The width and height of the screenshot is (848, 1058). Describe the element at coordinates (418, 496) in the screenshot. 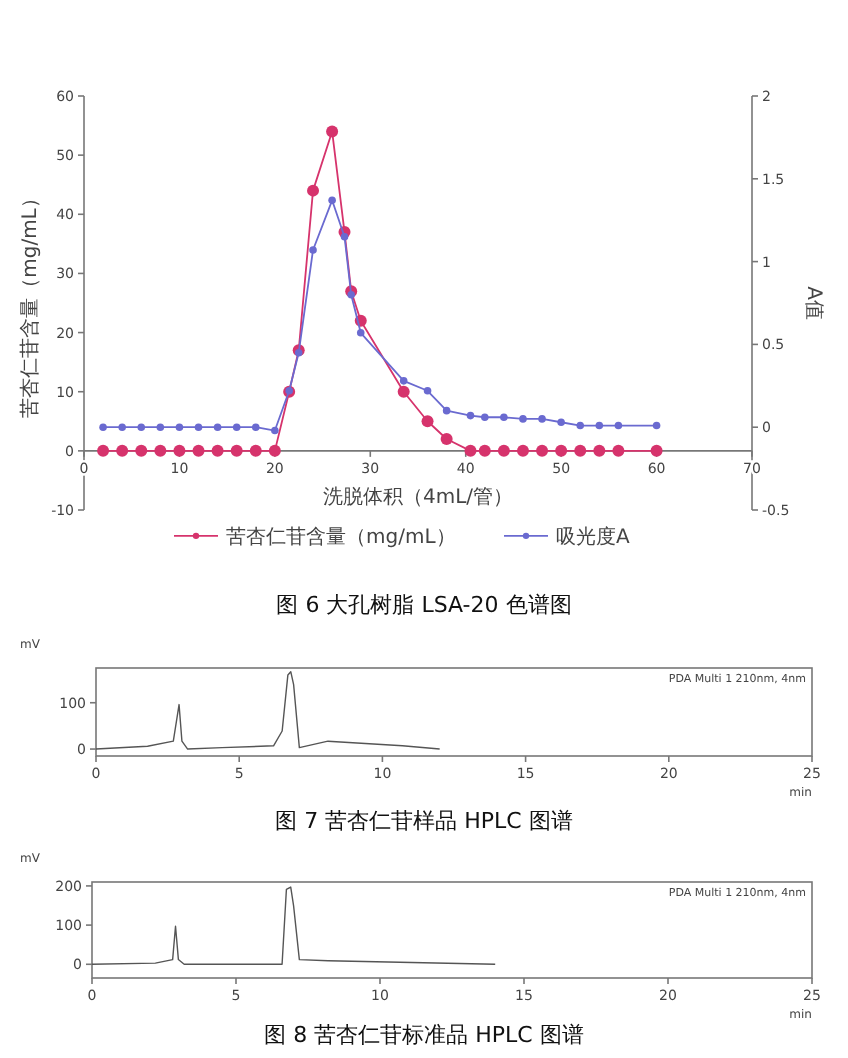

I see `x-axis-title: 洗脱体积（4mL/管）` at that location.